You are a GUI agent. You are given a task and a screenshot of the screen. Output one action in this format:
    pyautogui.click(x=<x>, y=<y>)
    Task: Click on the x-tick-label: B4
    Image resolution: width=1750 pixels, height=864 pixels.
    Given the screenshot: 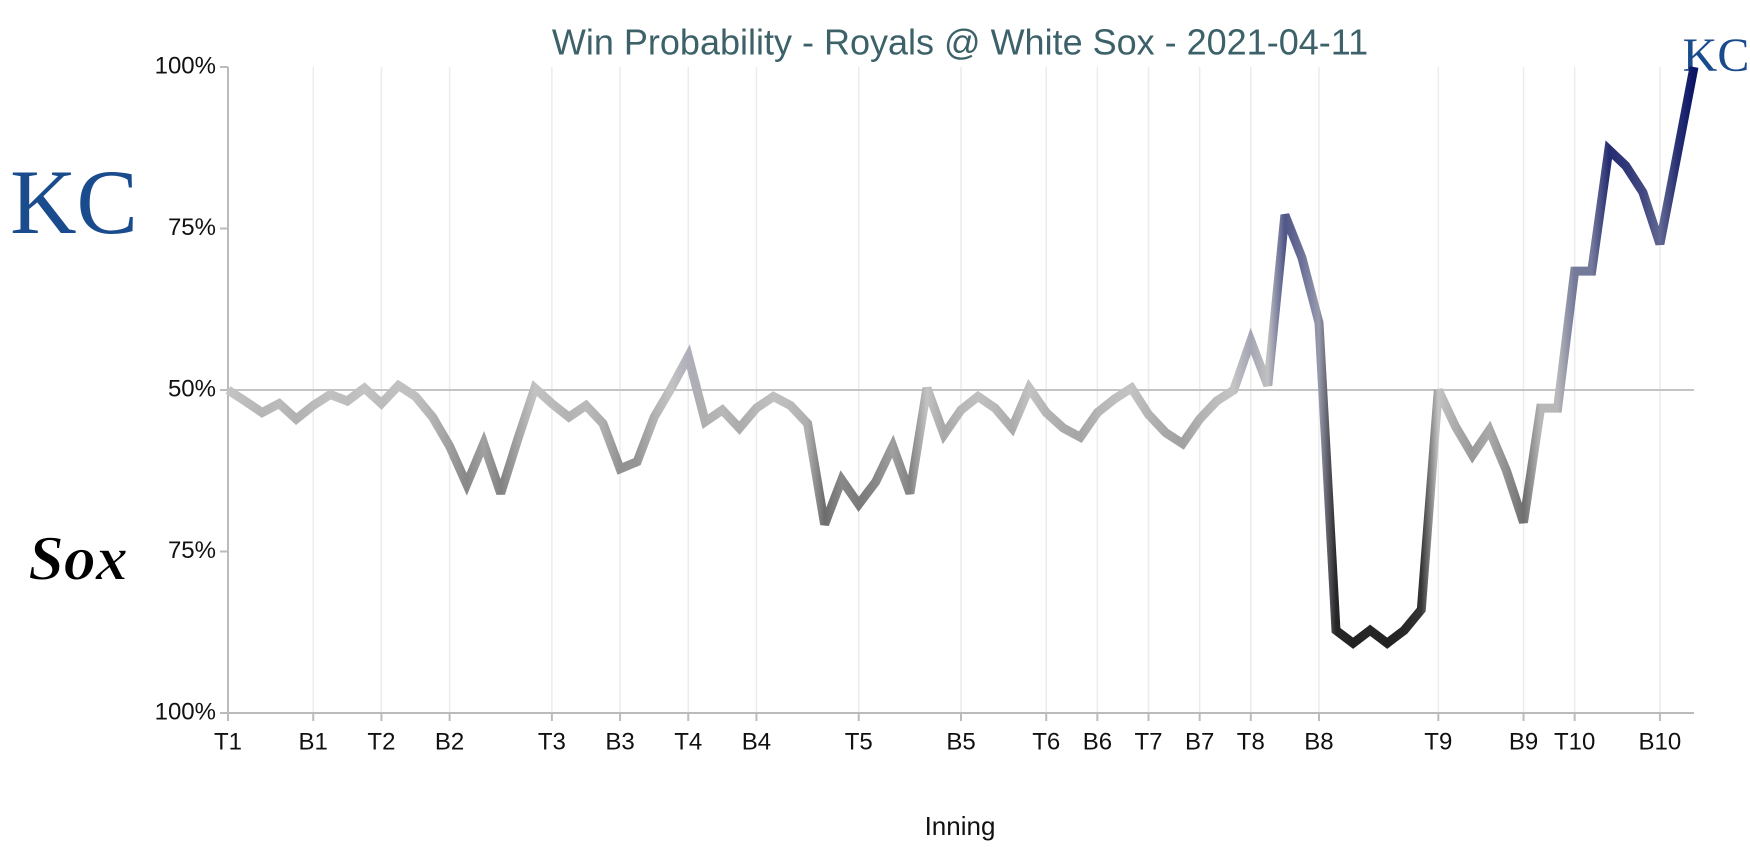 What is the action you would take?
    pyautogui.click(x=756, y=741)
    